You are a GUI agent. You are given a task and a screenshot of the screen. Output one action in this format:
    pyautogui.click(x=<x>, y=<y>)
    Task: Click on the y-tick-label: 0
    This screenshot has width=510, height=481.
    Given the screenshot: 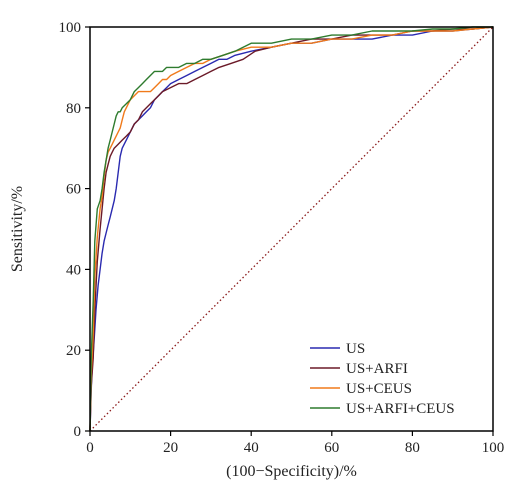 What is the action you would take?
    pyautogui.click(x=78, y=432)
    